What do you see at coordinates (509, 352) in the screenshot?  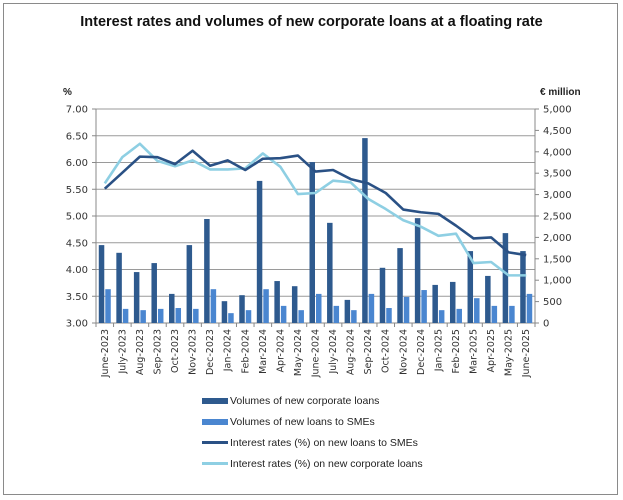 I see `x-axis-tick-label: May-2025` at bounding box center [509, 352].